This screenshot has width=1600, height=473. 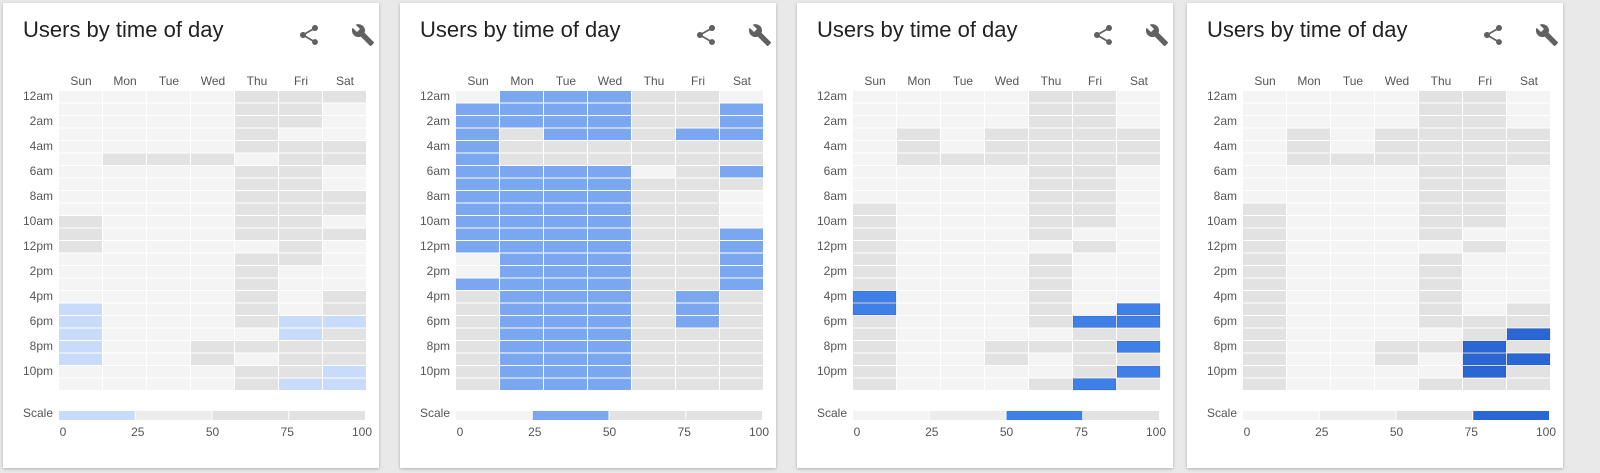 I want to click on hour-label: 4am, so click(x=1225, y=146).